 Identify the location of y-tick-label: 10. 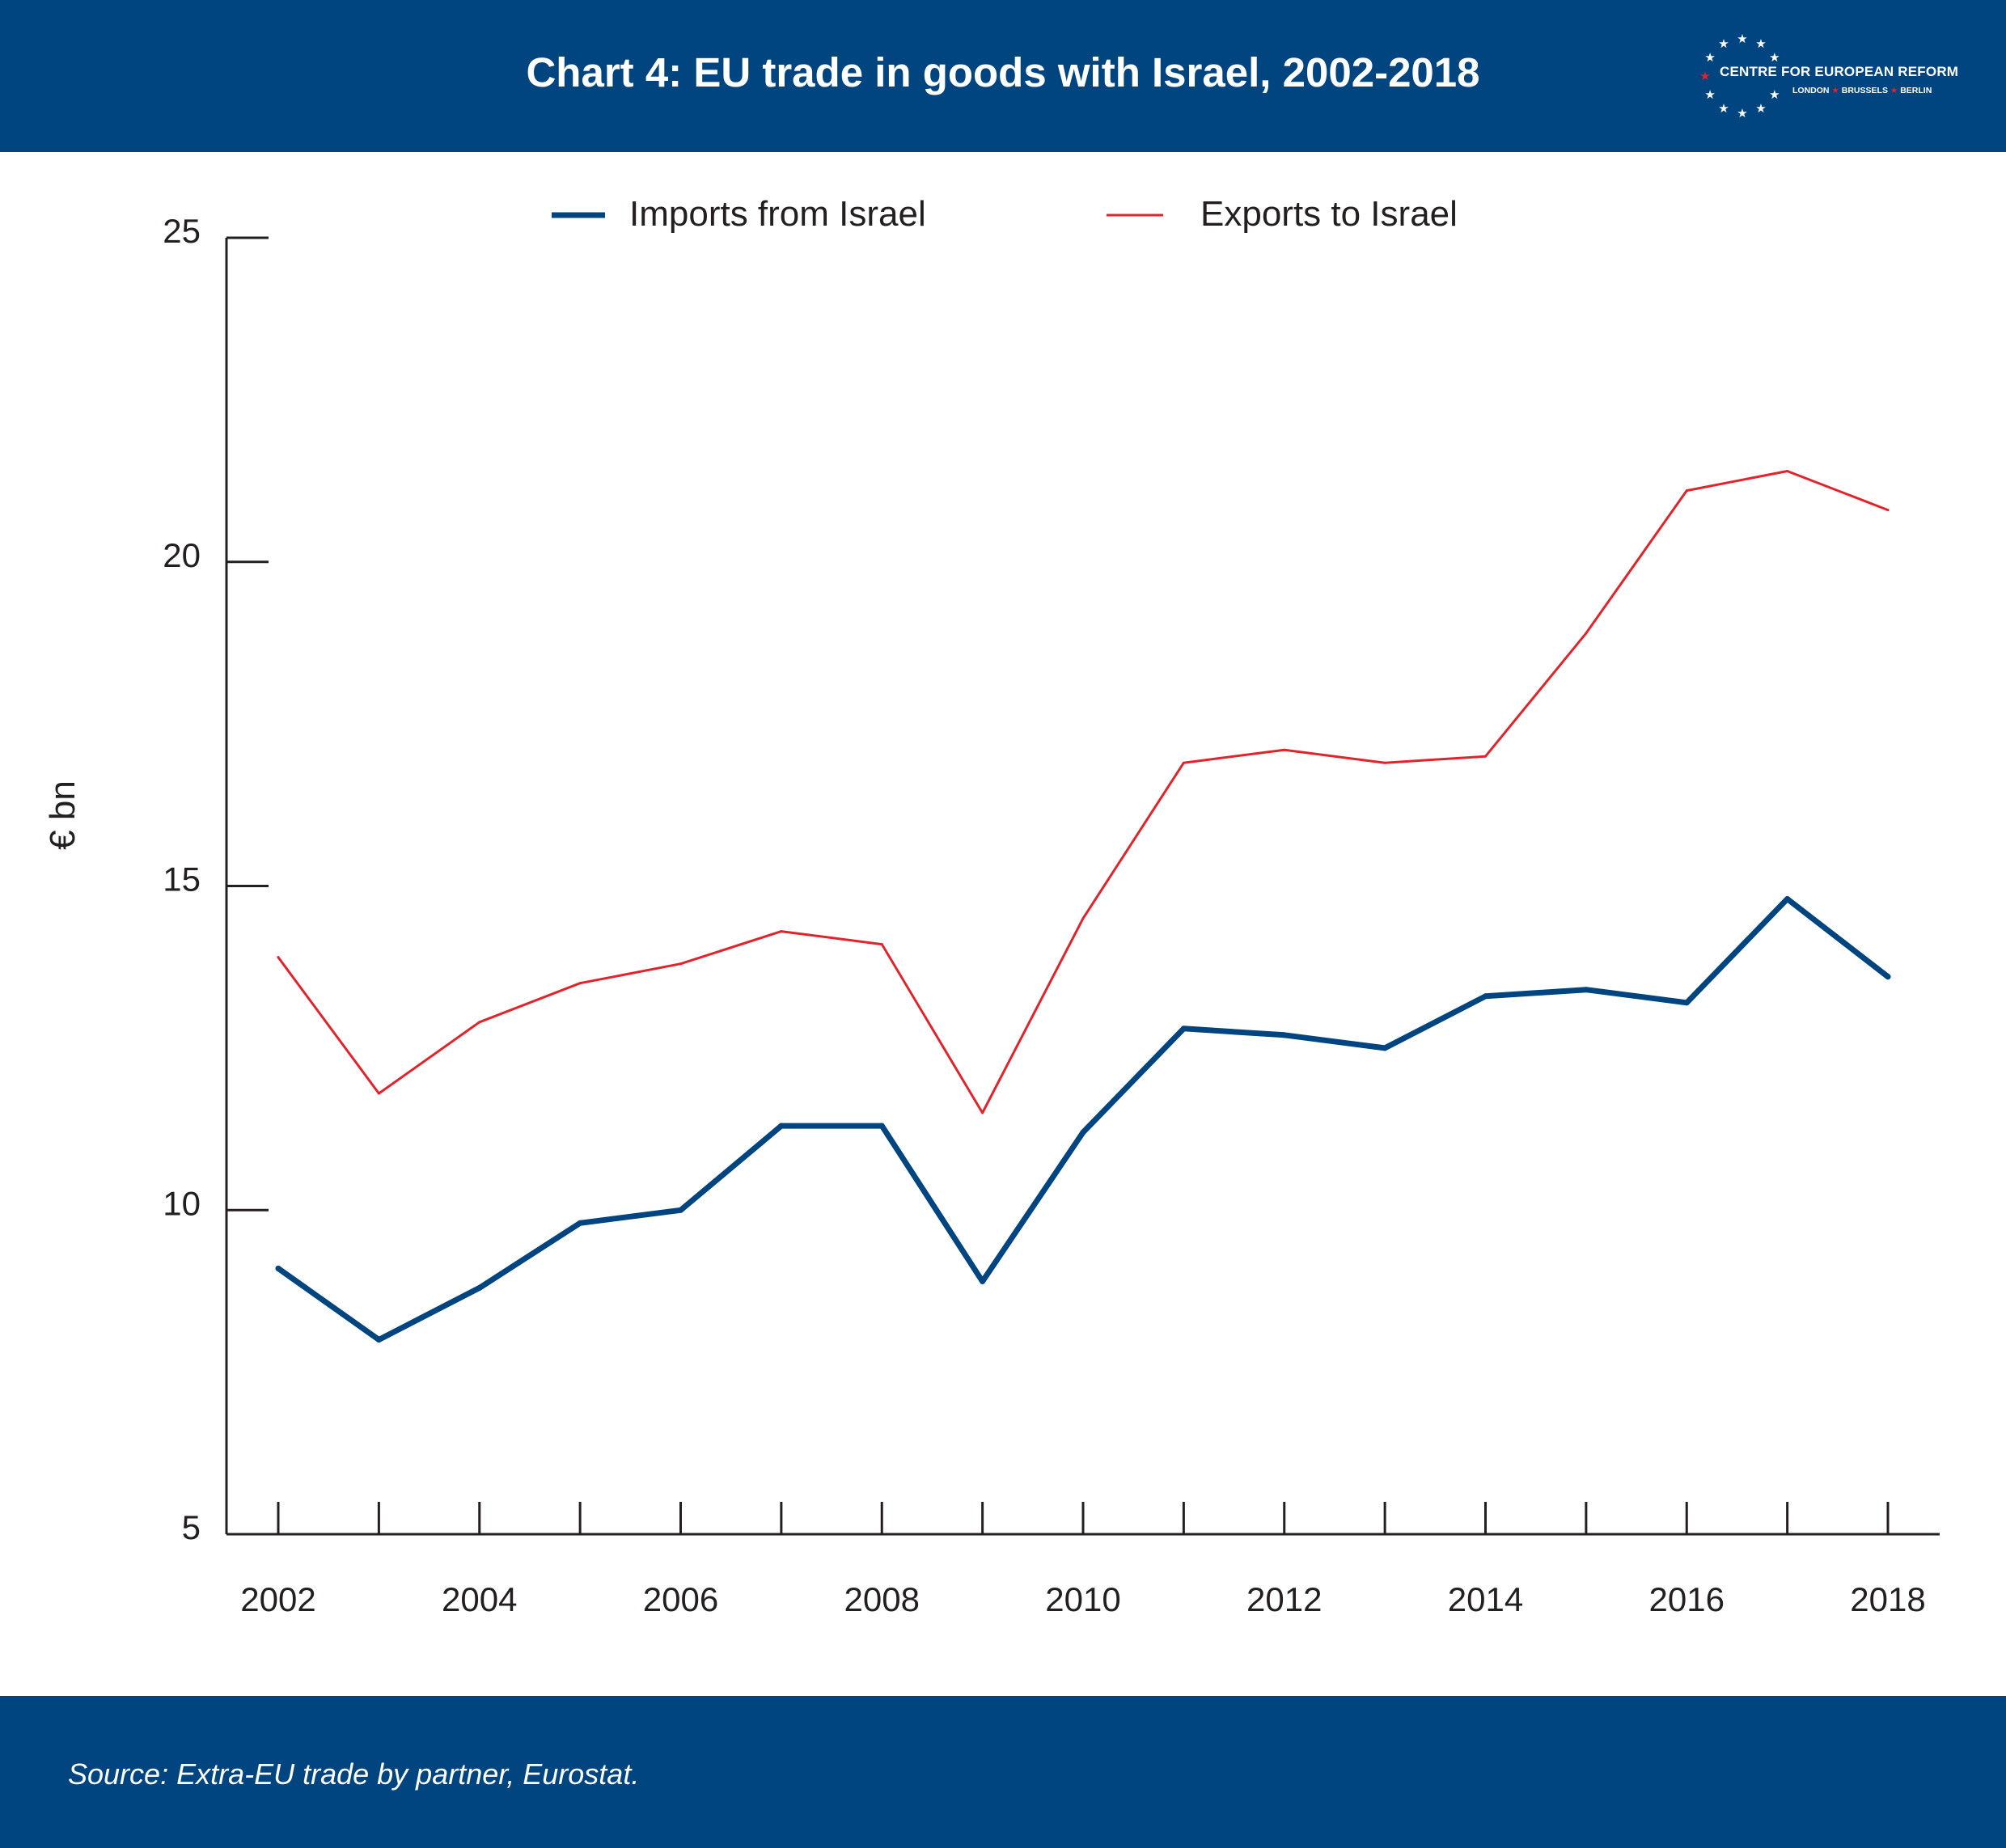
(182, 1203).